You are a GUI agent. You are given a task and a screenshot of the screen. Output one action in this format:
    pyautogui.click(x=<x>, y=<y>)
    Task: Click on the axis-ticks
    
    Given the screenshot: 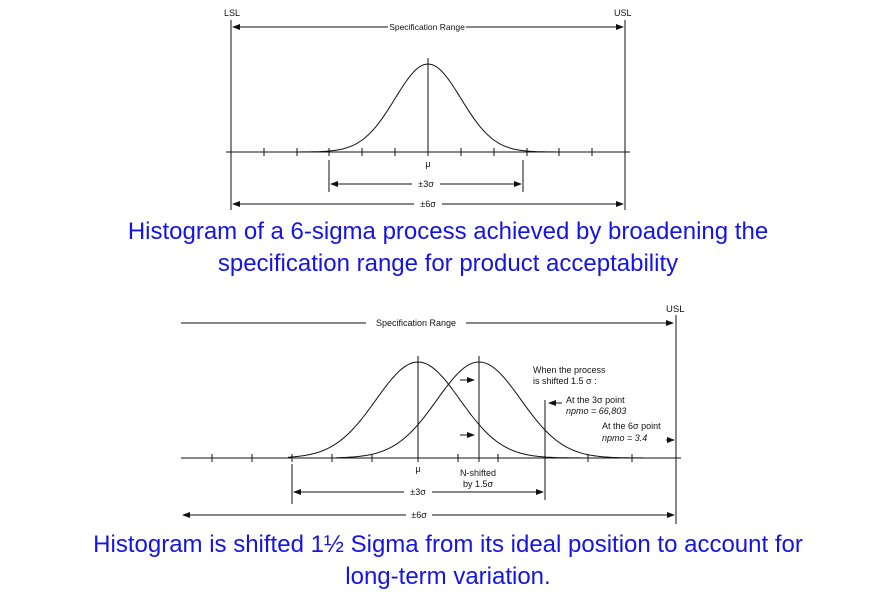 What is the action you would take?
    pyautogui.click(x=428, y=152)
    